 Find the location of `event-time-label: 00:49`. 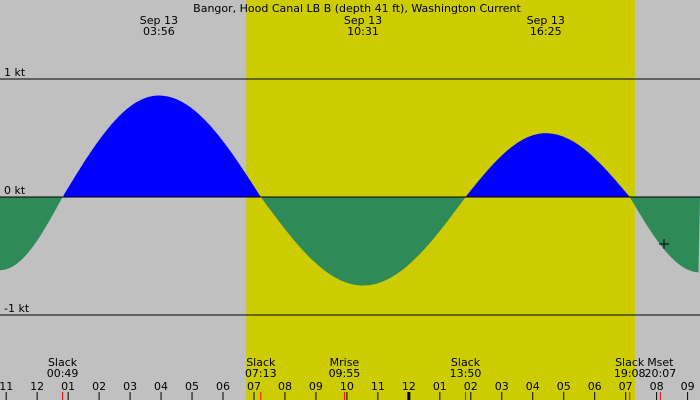

event-time-label: 00:49 is located at coordinates (63, 373).